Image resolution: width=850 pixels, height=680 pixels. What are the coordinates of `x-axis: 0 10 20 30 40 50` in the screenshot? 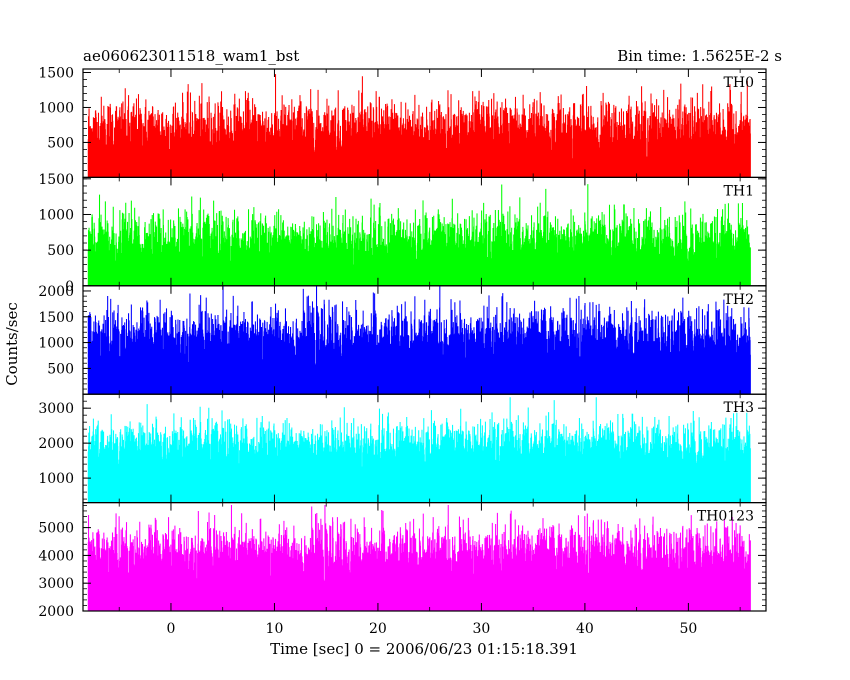 It's located at (432, 629).